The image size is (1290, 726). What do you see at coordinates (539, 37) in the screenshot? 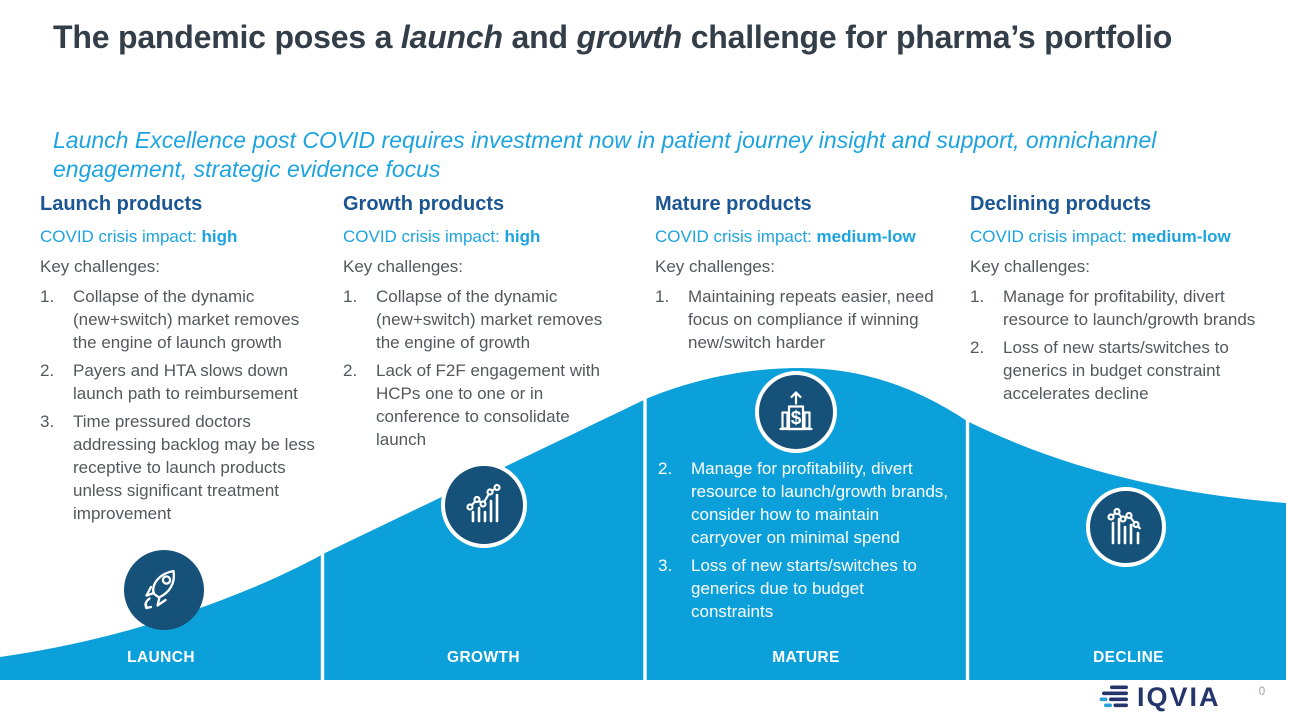
I see `title-text: and` at bounding box center [539, 37].